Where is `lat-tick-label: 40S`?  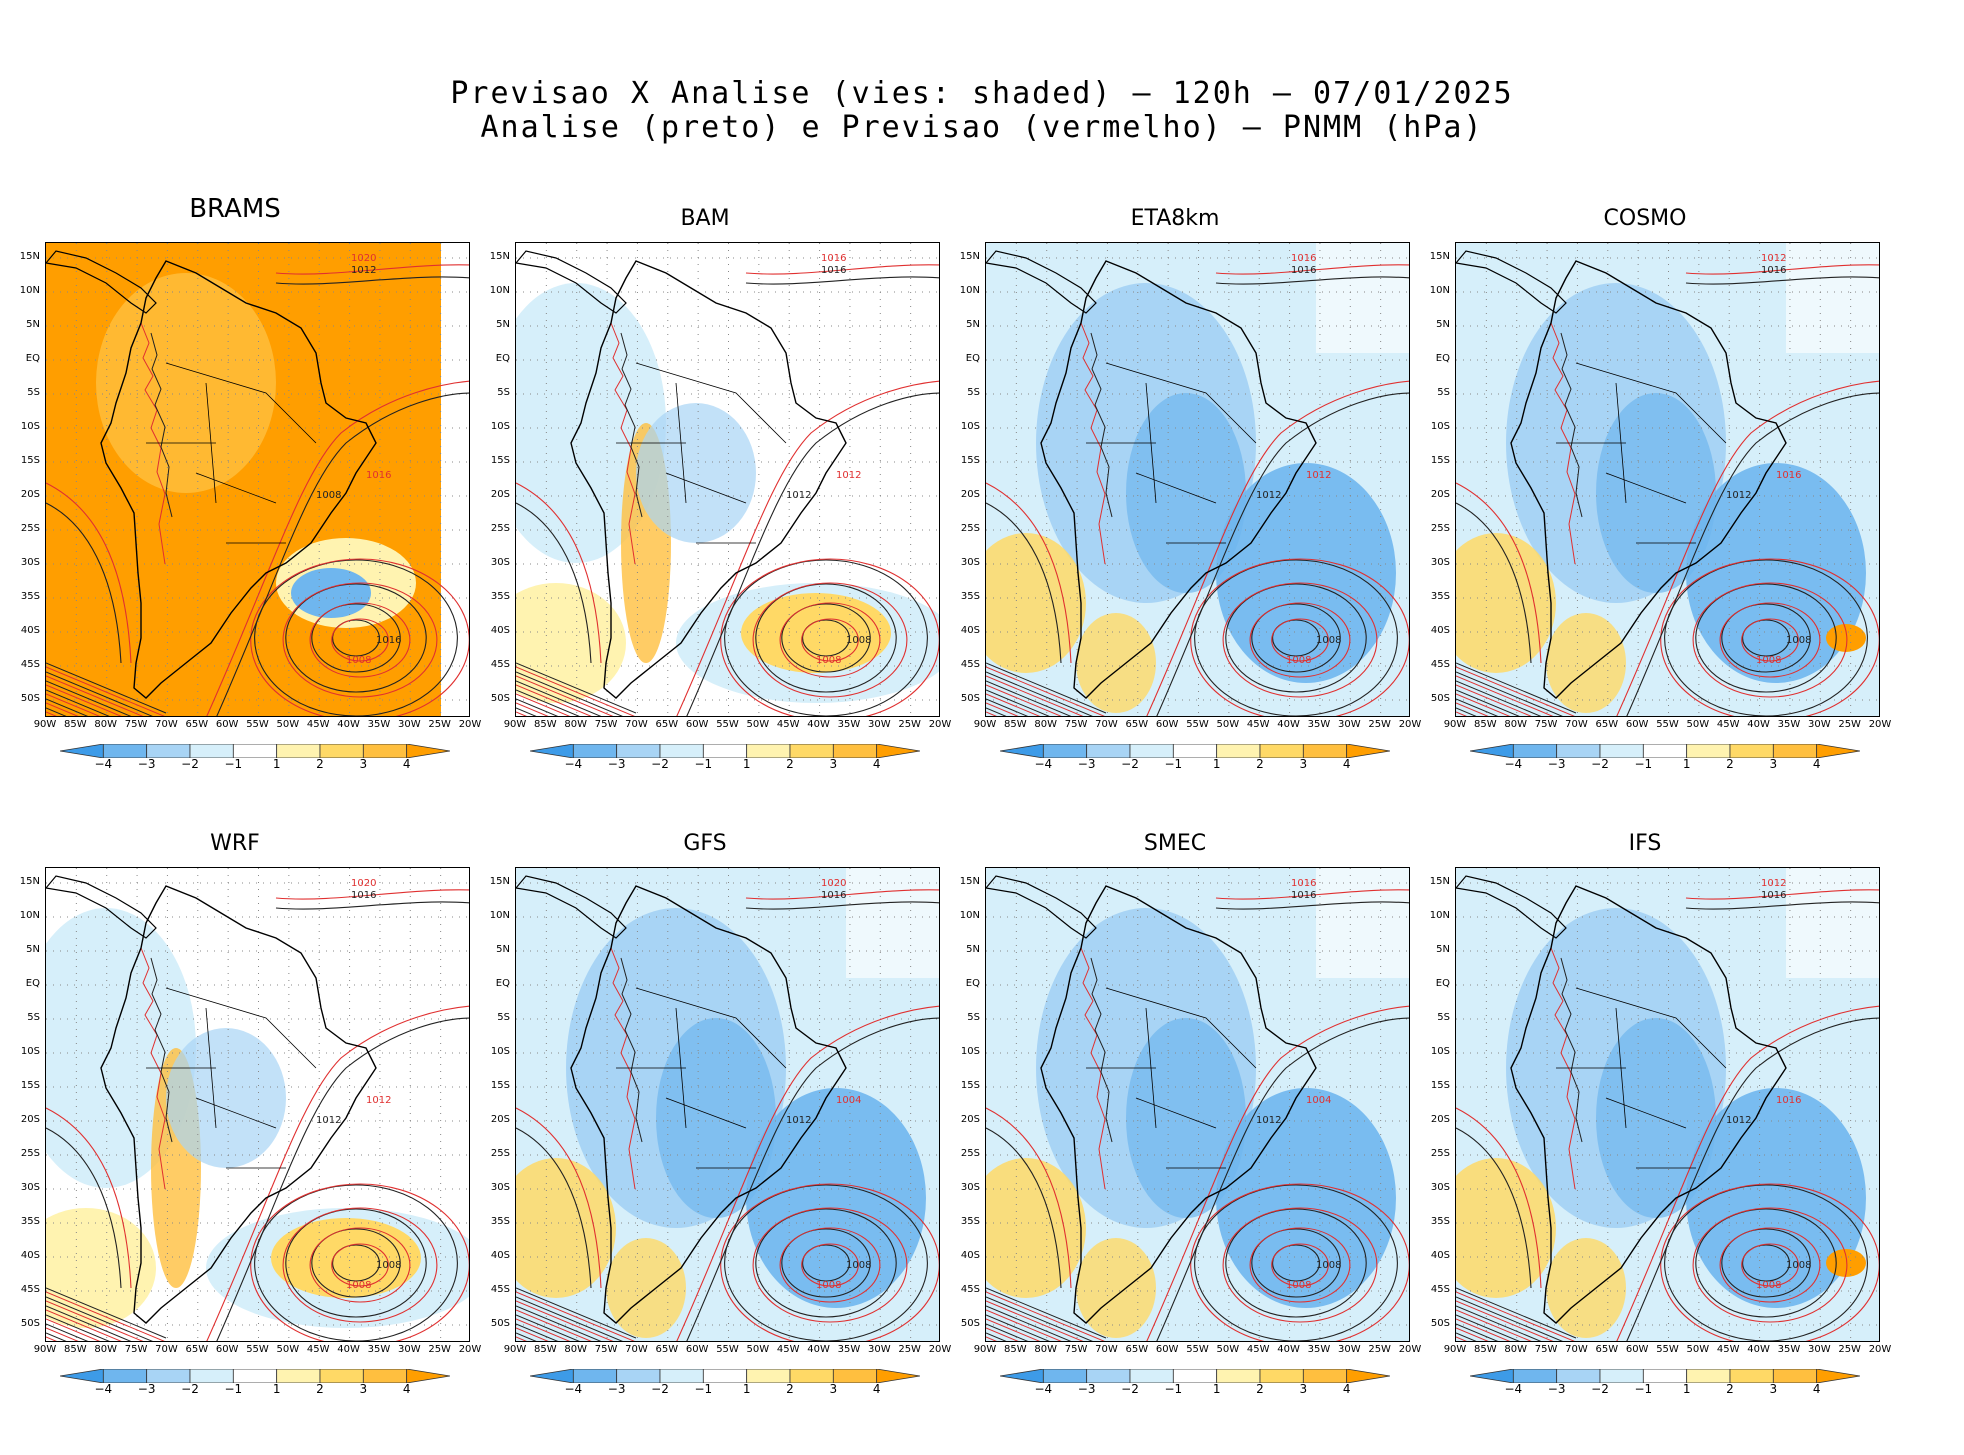
lat-tick-label: 40S is located at coordinates (970, 1255).